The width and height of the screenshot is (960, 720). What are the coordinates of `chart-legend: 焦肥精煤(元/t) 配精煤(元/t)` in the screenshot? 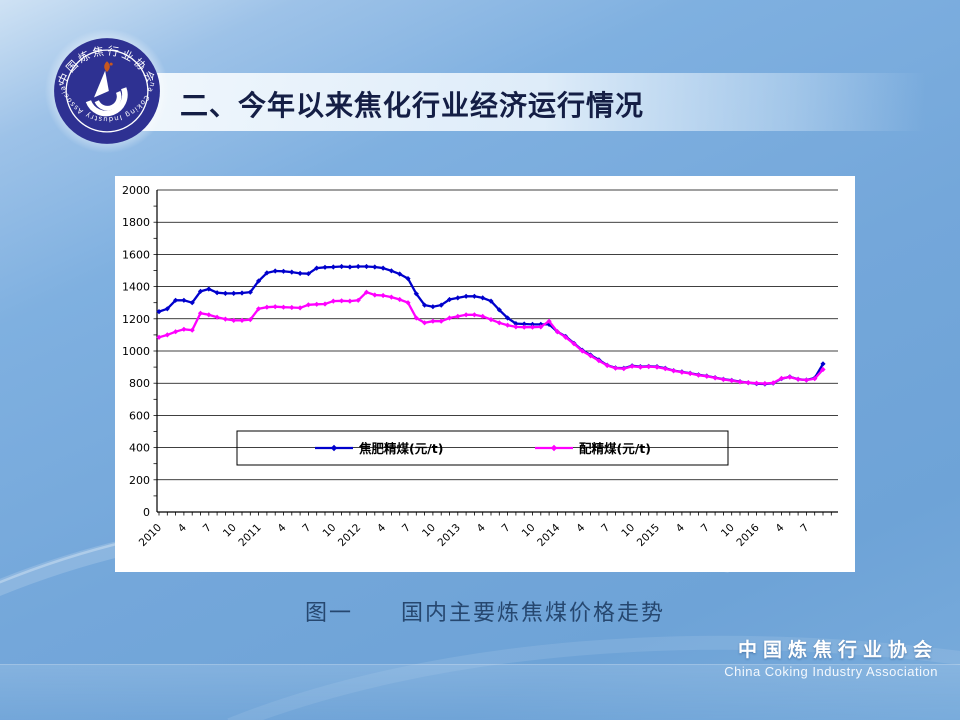 It's located at (482, 448).